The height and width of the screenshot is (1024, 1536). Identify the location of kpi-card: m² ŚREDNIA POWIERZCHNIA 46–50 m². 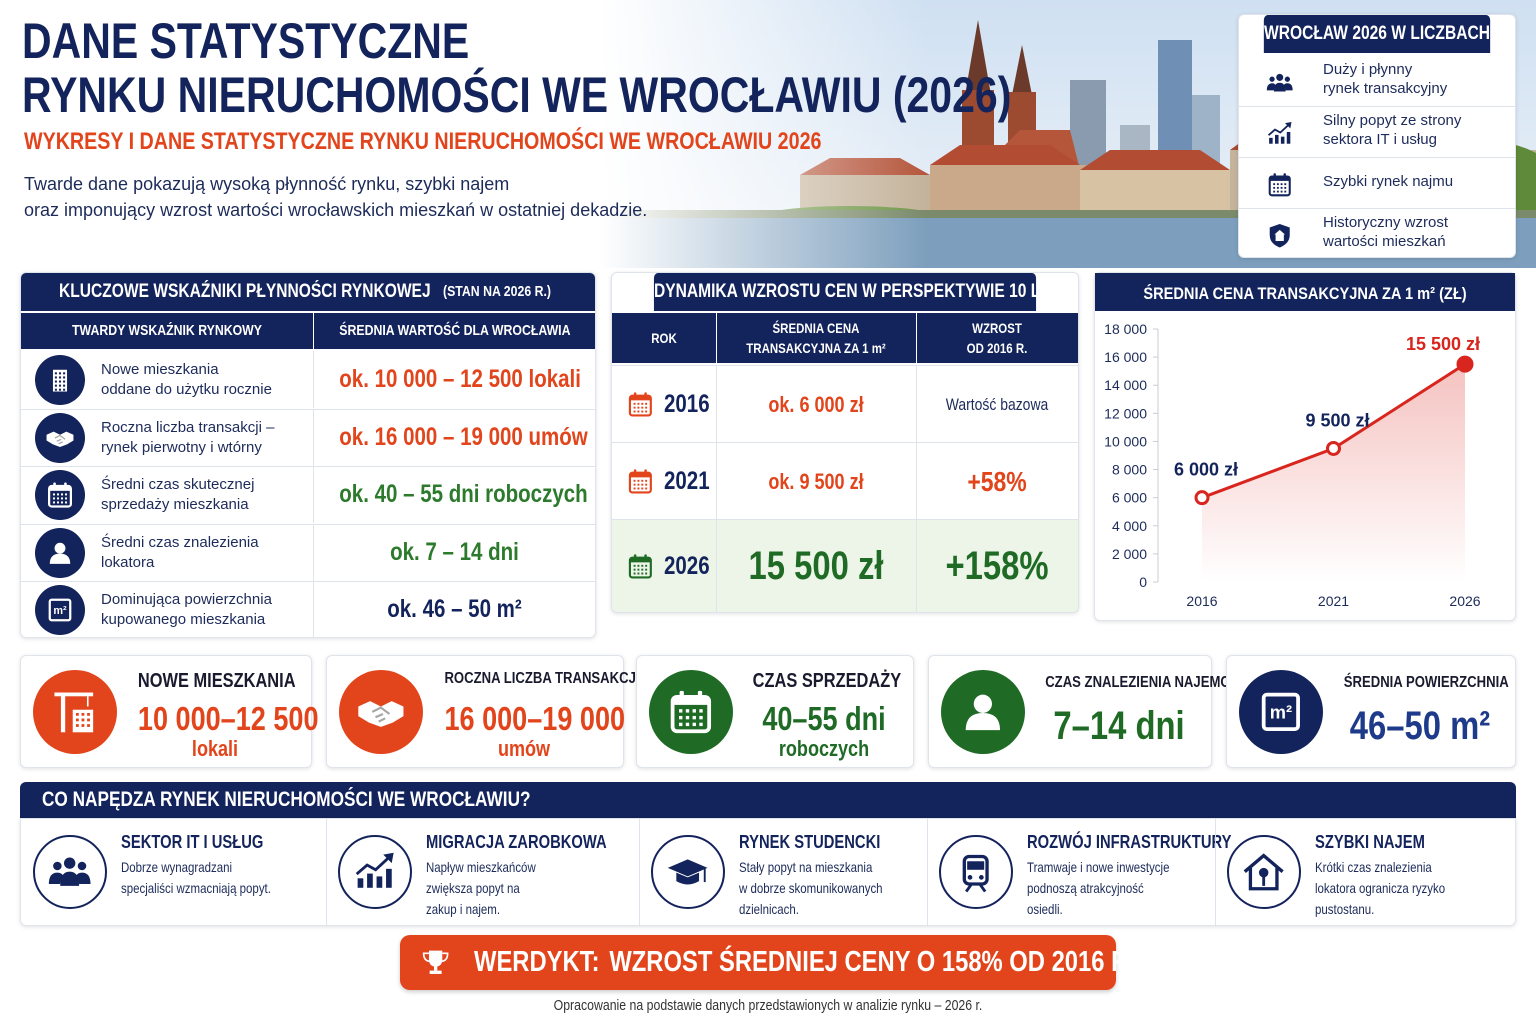
(1371, 711).